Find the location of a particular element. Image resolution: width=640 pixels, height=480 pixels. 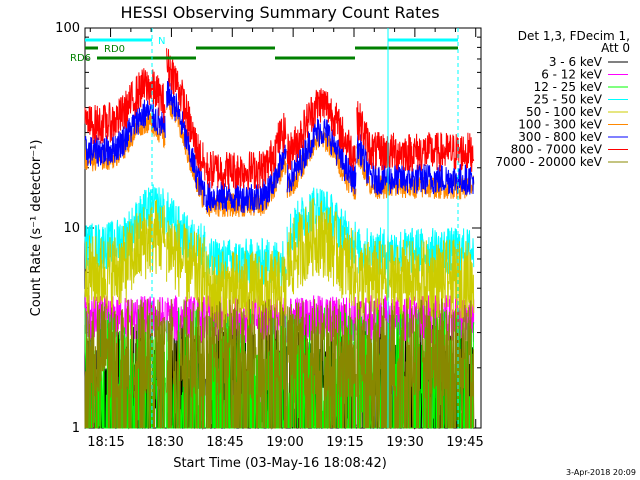

legend-label-2: 12 - 25 keV is located at coordinates (568, 87).